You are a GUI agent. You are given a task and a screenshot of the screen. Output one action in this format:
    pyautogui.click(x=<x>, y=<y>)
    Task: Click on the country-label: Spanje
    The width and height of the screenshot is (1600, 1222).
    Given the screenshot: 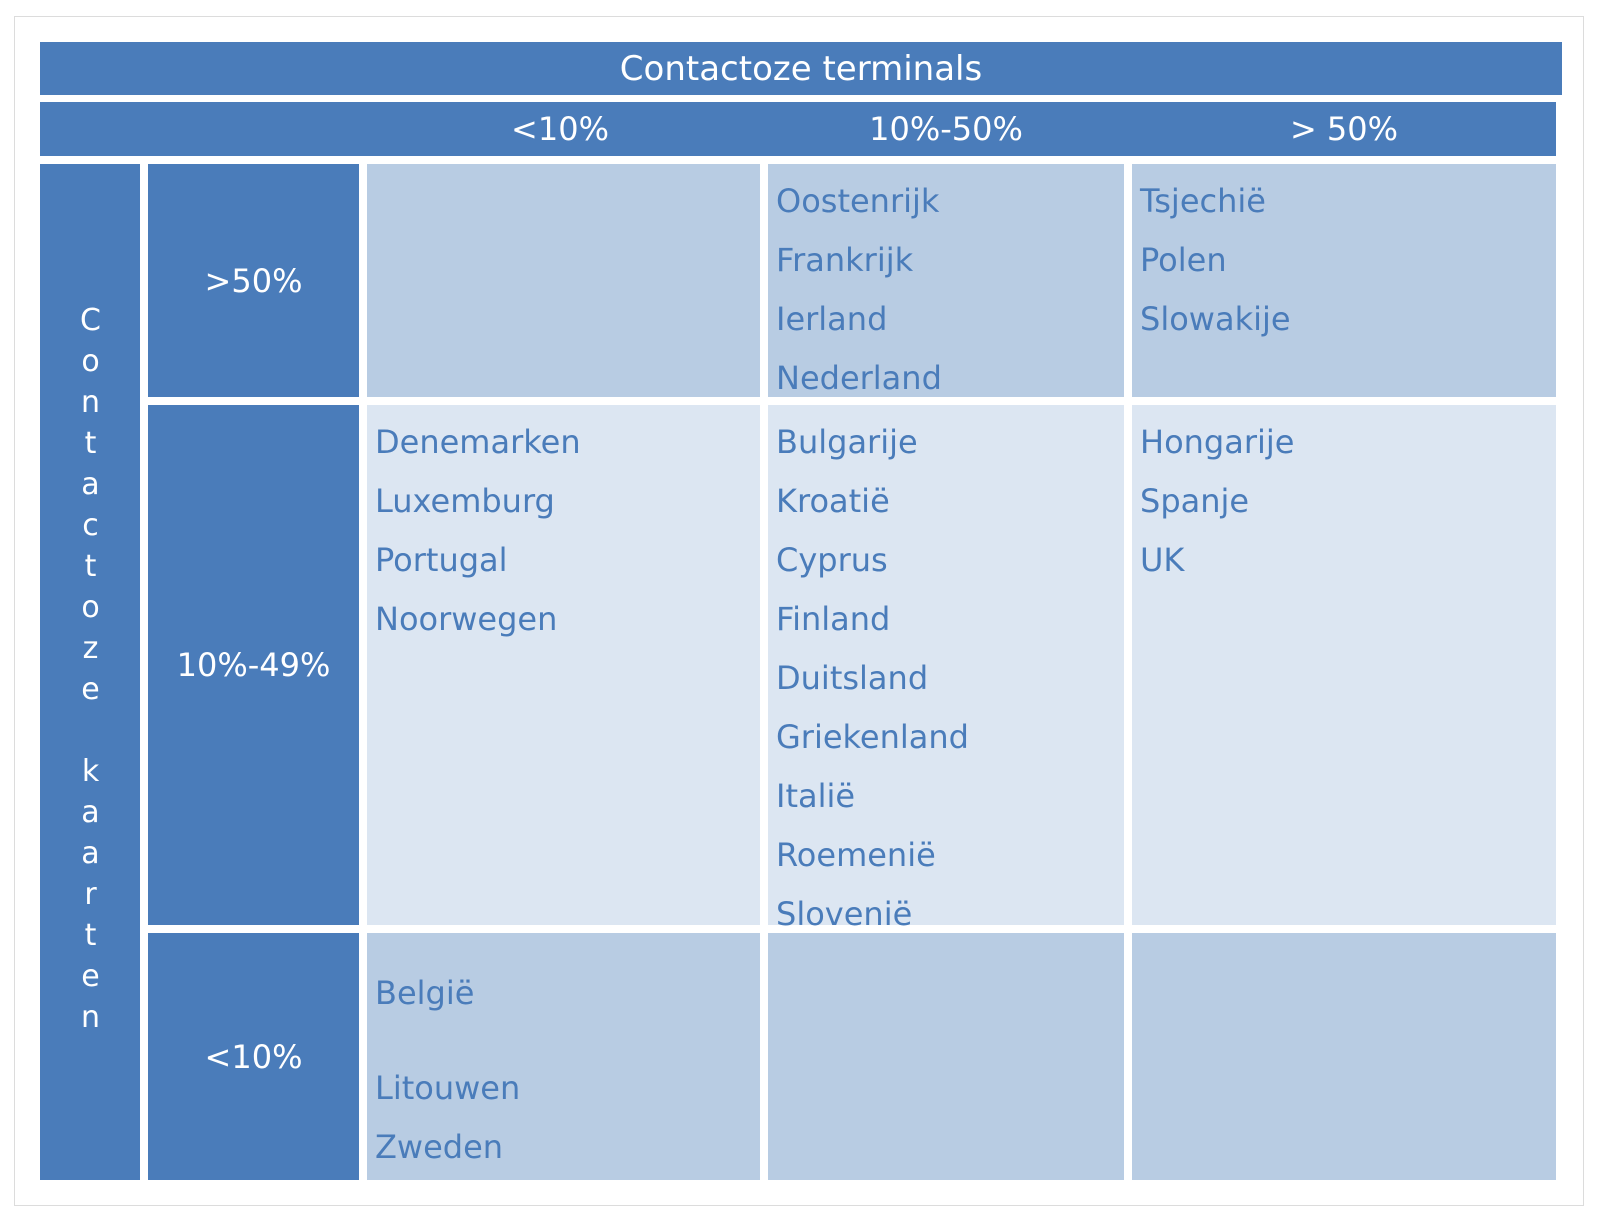 What is the action you would take?
    pyautogui.click(x=1195, y=501)
    